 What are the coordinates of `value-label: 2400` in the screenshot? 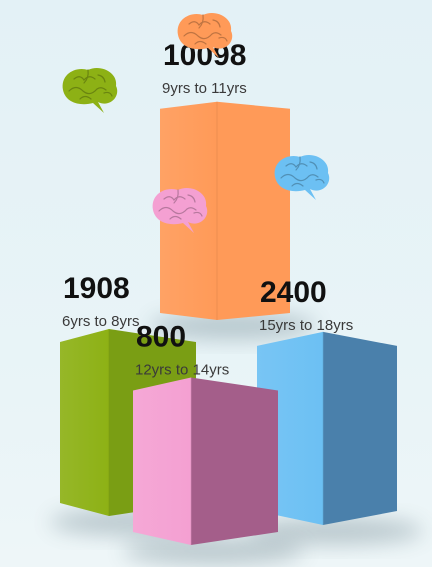 It's located at (293, 292).